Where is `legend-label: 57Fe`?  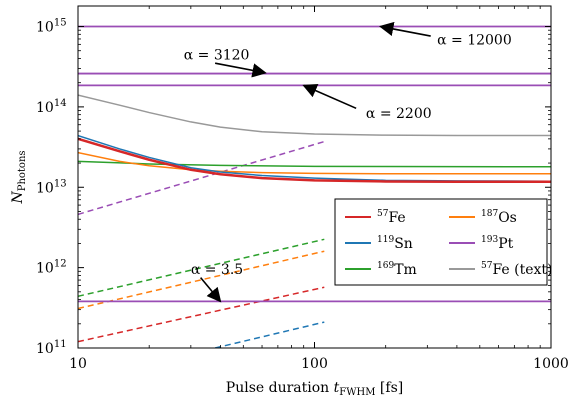
legend-label: 57Fe is located at coordinates (391, 217).